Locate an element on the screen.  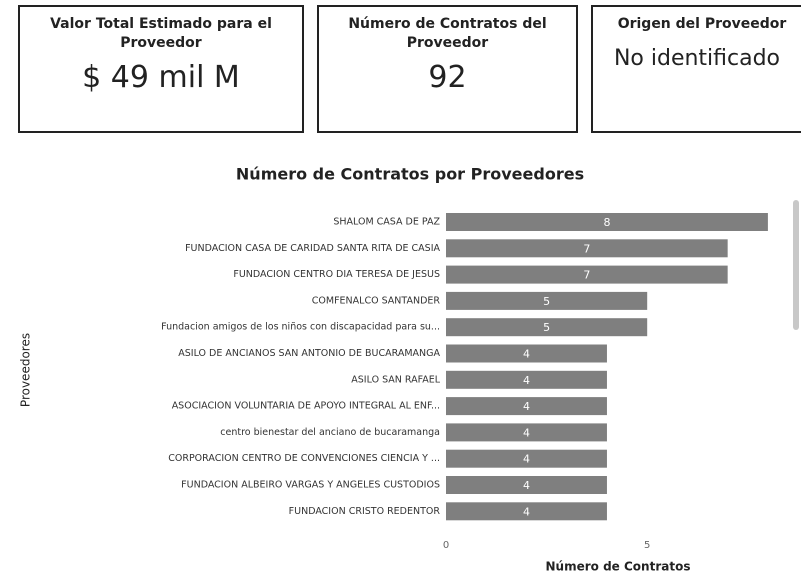
kpi-card: Número de Contratos del Proveedor 92 is located at coordinates (447, 69).